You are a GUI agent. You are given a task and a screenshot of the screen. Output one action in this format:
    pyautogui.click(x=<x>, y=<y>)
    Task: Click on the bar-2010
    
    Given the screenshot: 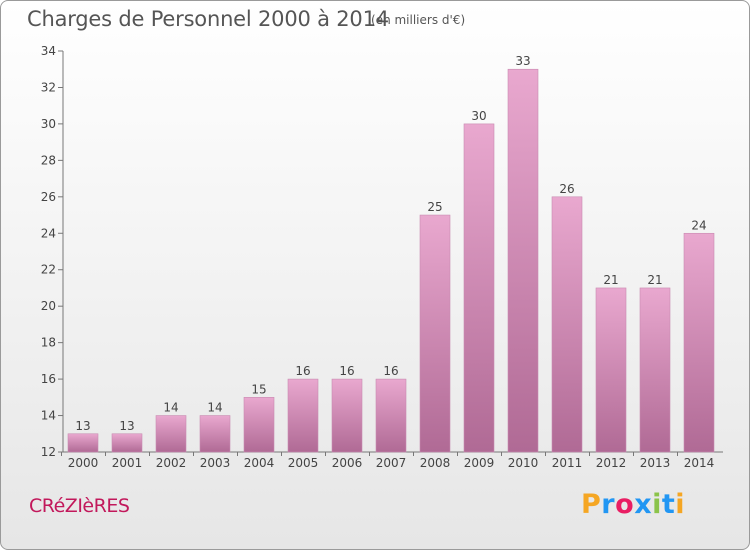 What is the action you would take?
    pyautogui.click(x=523, y=260)
    